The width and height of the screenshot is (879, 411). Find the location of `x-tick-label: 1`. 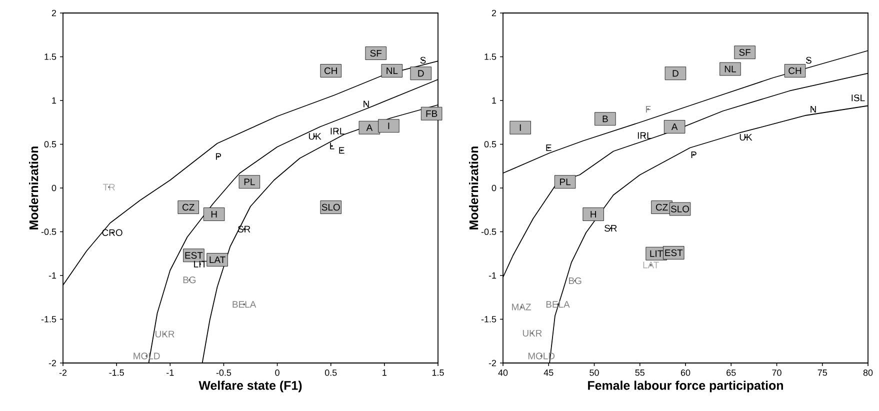

x-tick-label: 1 is located at coordinates (384, 373).